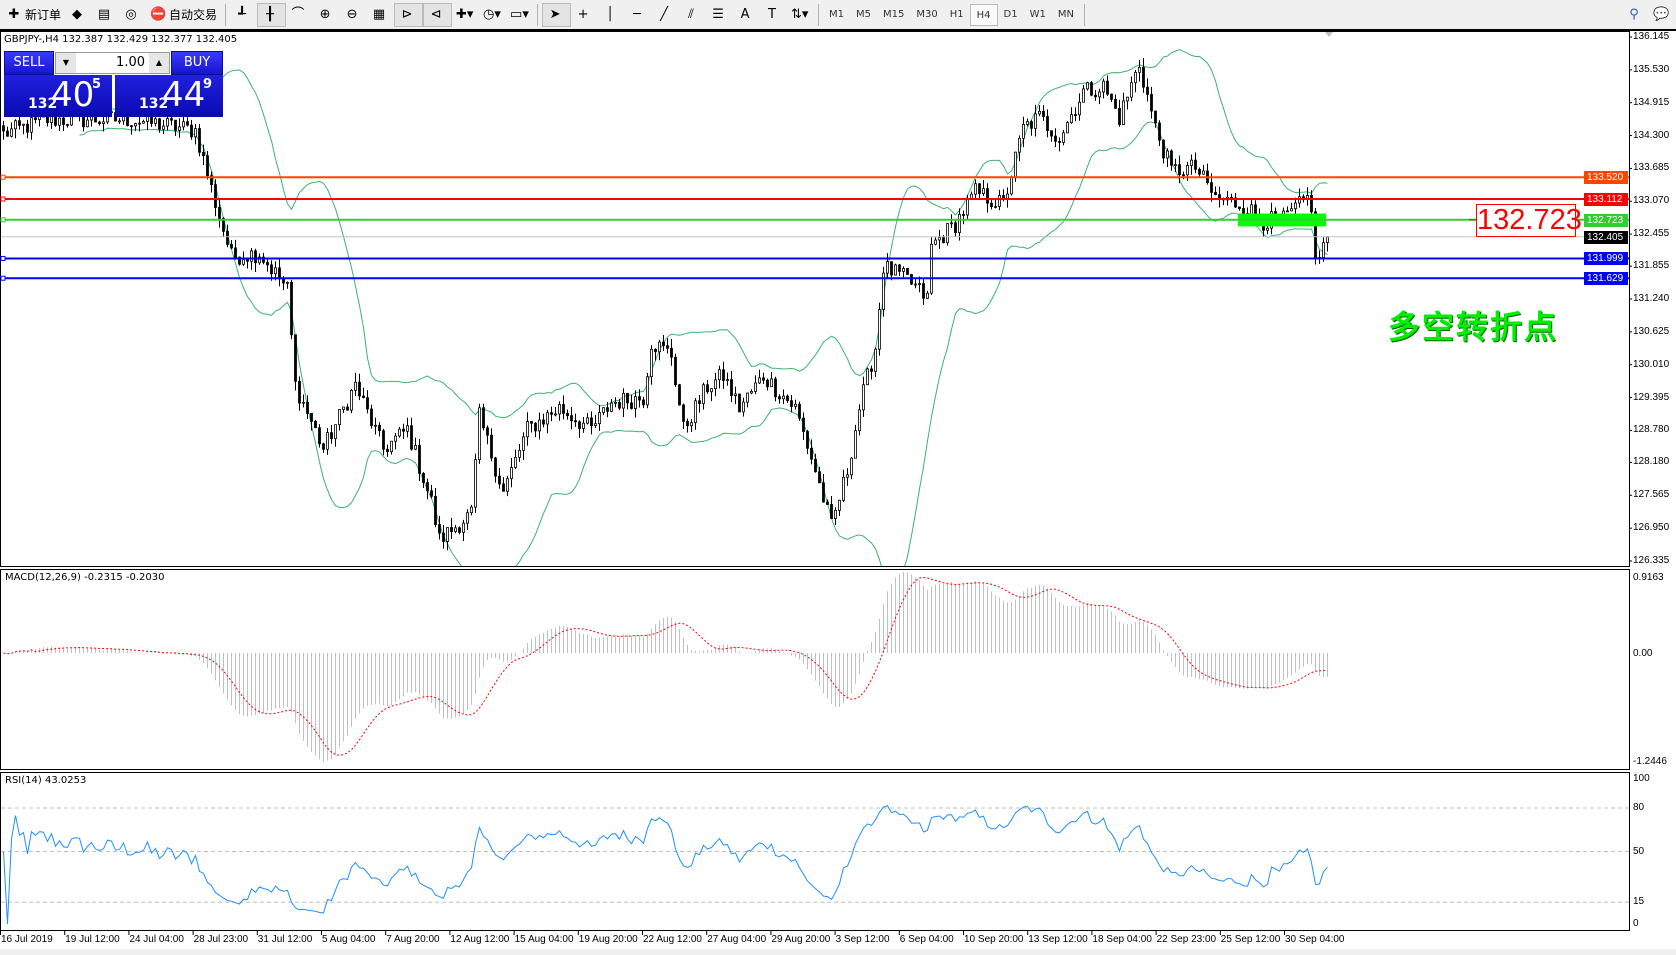  What do you see at coordinates (299, 15) in the screenshot?
I see `line-chart-button: ⌒` at bounding box center [299, 15].